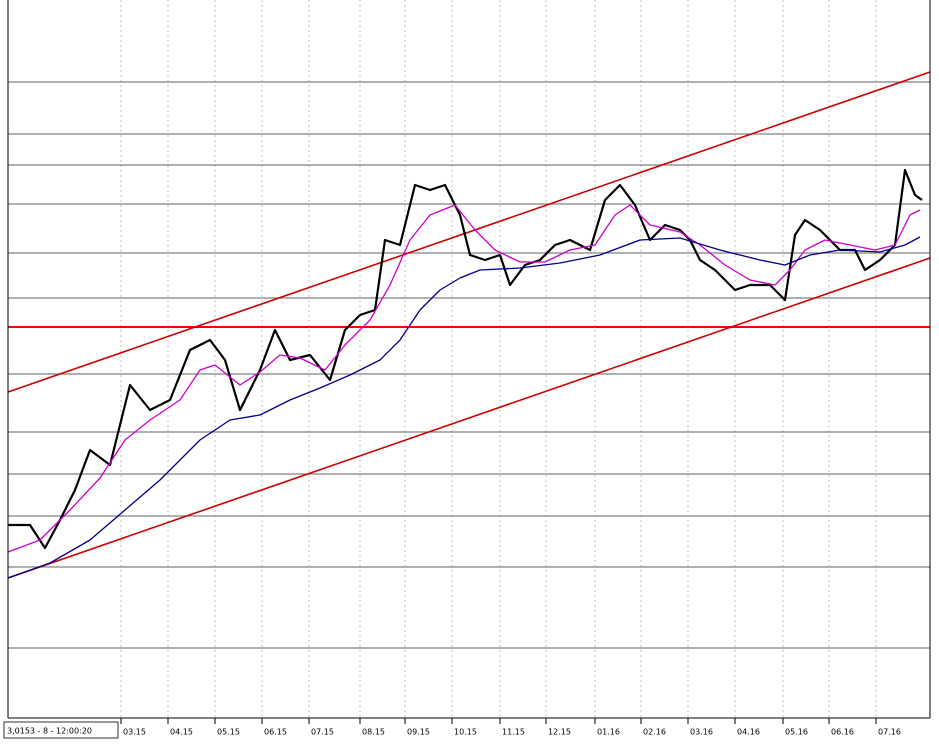 The height and width of the screenshot is (752, 939). I want to click on info-label: 3,0153 - 8 - 12:00:20, so click(49, 731).